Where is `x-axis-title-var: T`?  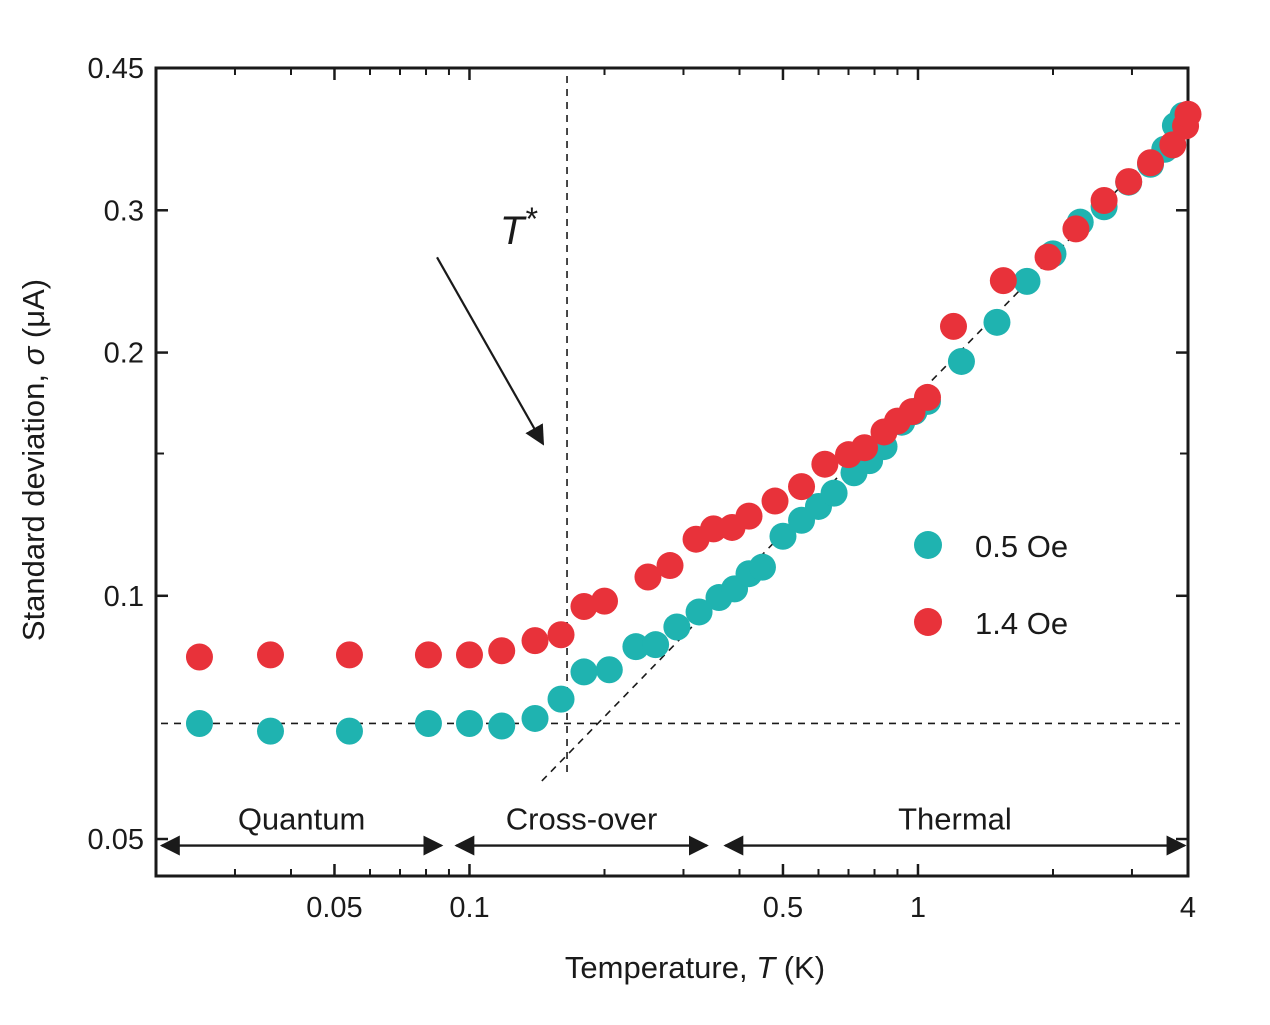
x-axis-title-var: T is located at coordinates (766, 967).